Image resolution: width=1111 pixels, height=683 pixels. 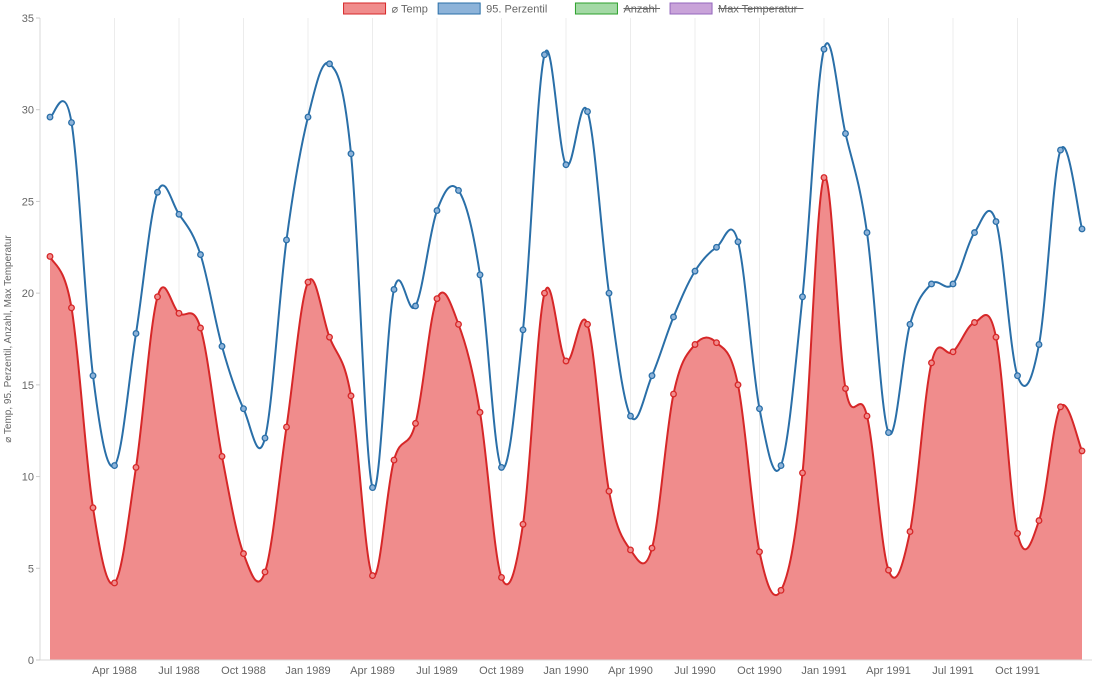 I want to click on legend-item-anzahl: Anzahl, so click(x=617, y=9).